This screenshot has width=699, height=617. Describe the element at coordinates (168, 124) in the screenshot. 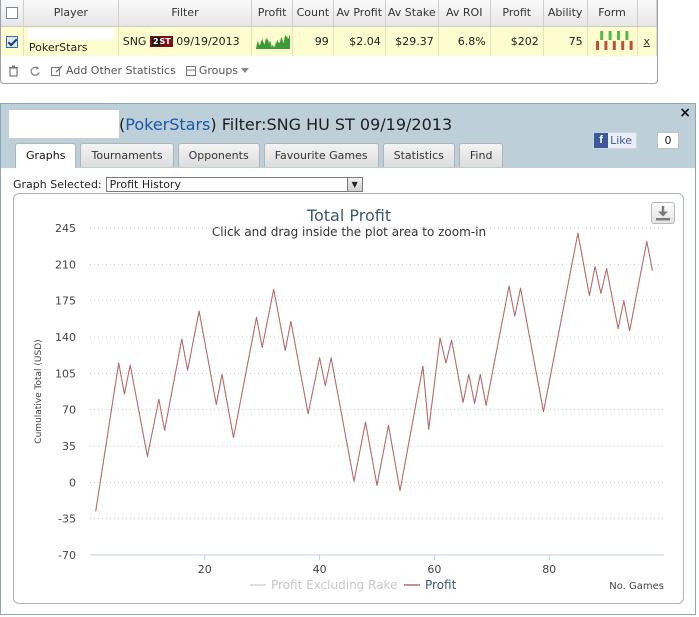

I see `title-site-link: PokerStars` at that location.